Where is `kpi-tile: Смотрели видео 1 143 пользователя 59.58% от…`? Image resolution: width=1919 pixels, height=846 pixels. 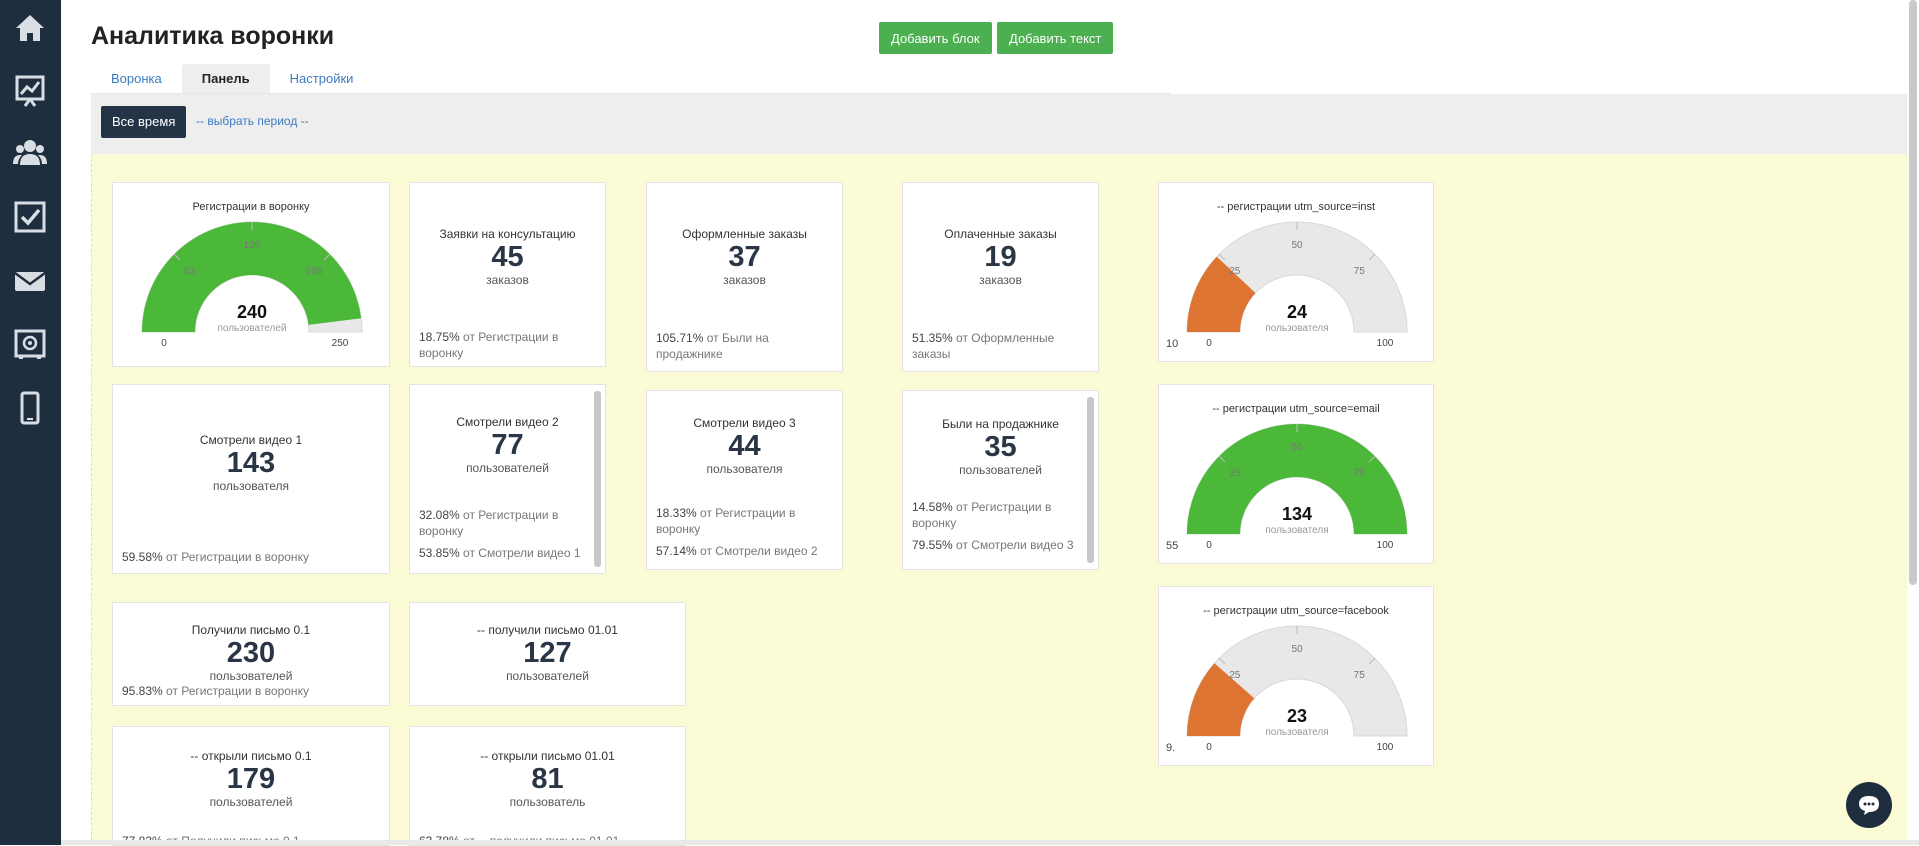 kpi-tile: Смотрели видео 1 143 пользователя 59.58% от… is located at coordinates (251, 479).